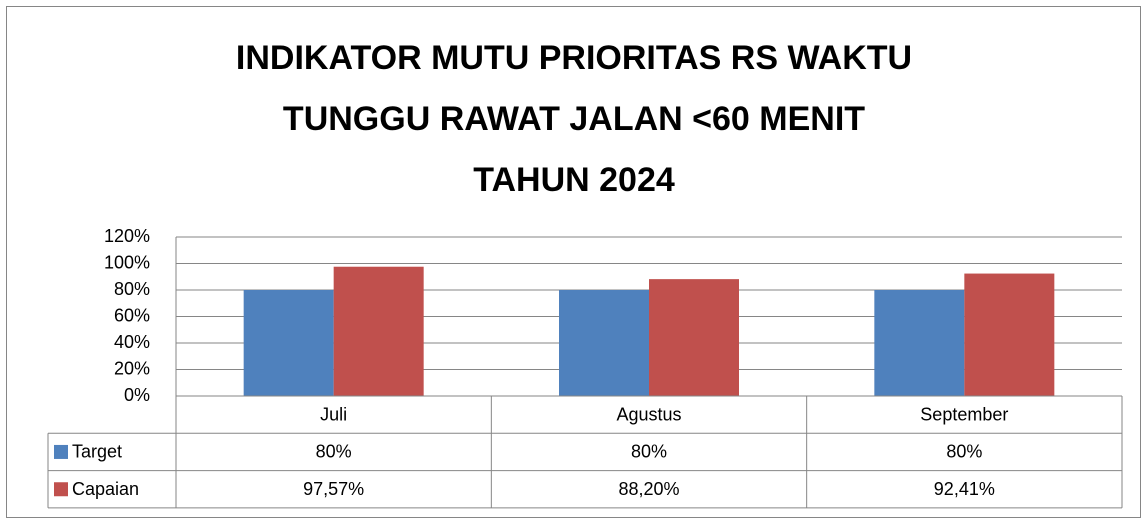 This screenshot has height=523, width=1148. What do you see at coordinates (333, 489) in the screenshot?
I see `table-cell: 97,57%` at bounding box center [333, 489].